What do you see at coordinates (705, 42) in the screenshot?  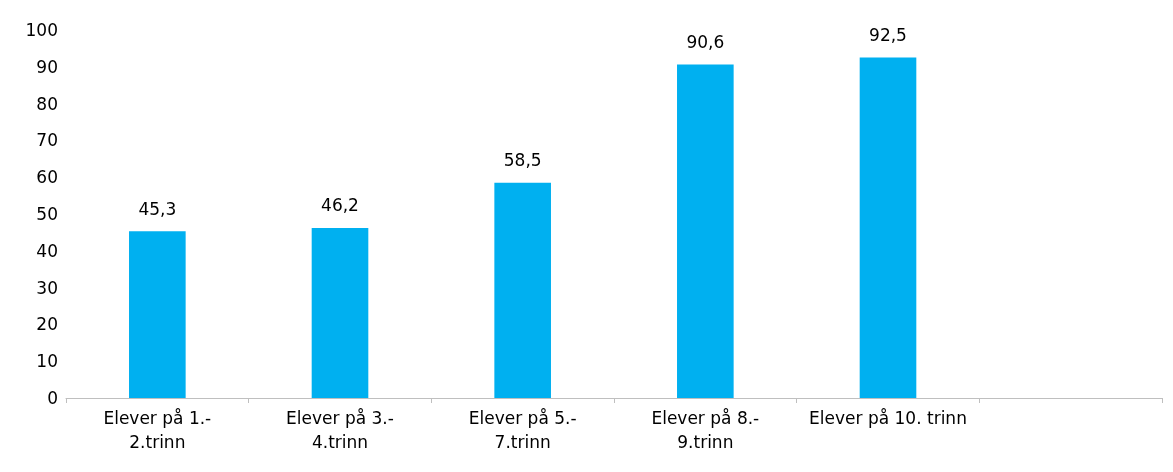 I see `data-label: 90,6` at bounding box center [705, 42].